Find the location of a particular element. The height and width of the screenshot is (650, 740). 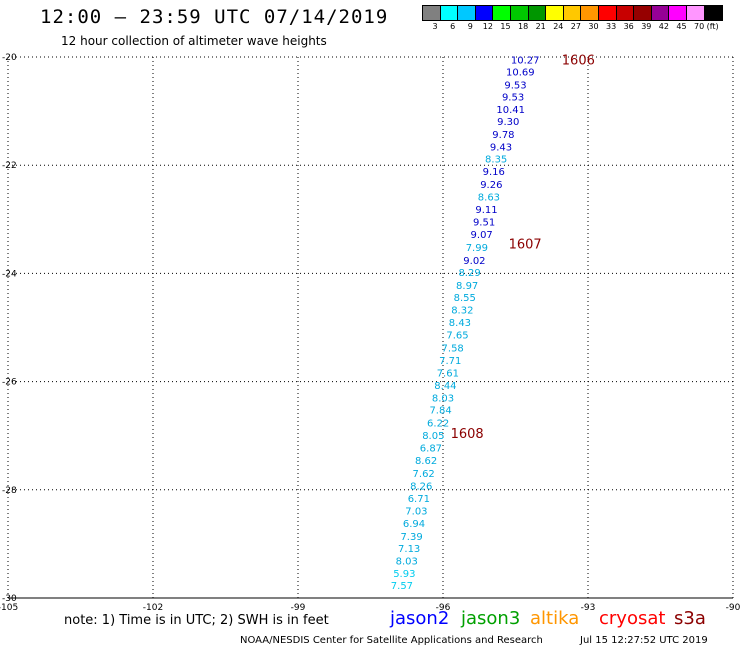

wave-height-value: 8.55 is located at coordinates (465, 298).